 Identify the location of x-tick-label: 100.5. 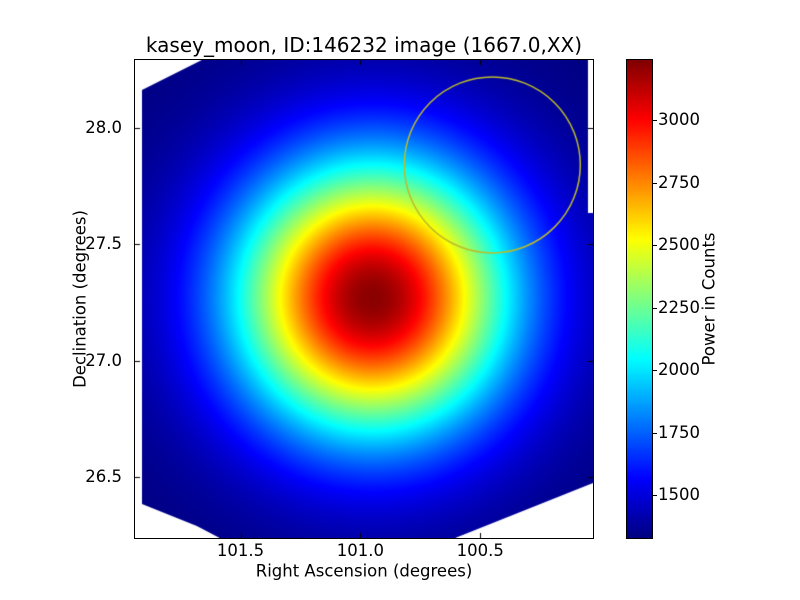
(480, 550).